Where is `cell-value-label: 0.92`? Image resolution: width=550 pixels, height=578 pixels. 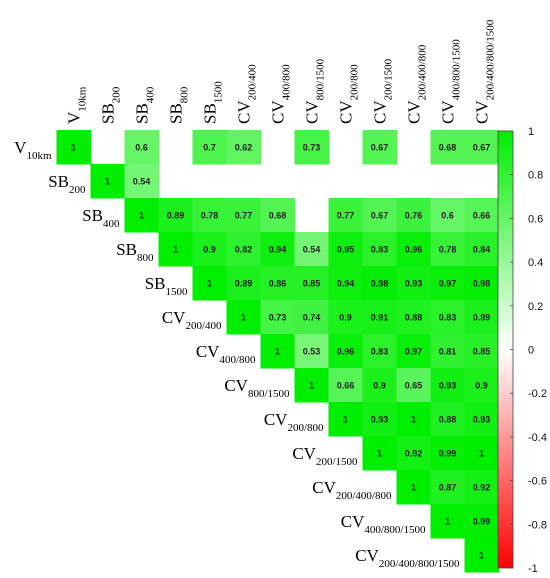
cell-value-label: 0.92 is located at coordinates (414, 454).